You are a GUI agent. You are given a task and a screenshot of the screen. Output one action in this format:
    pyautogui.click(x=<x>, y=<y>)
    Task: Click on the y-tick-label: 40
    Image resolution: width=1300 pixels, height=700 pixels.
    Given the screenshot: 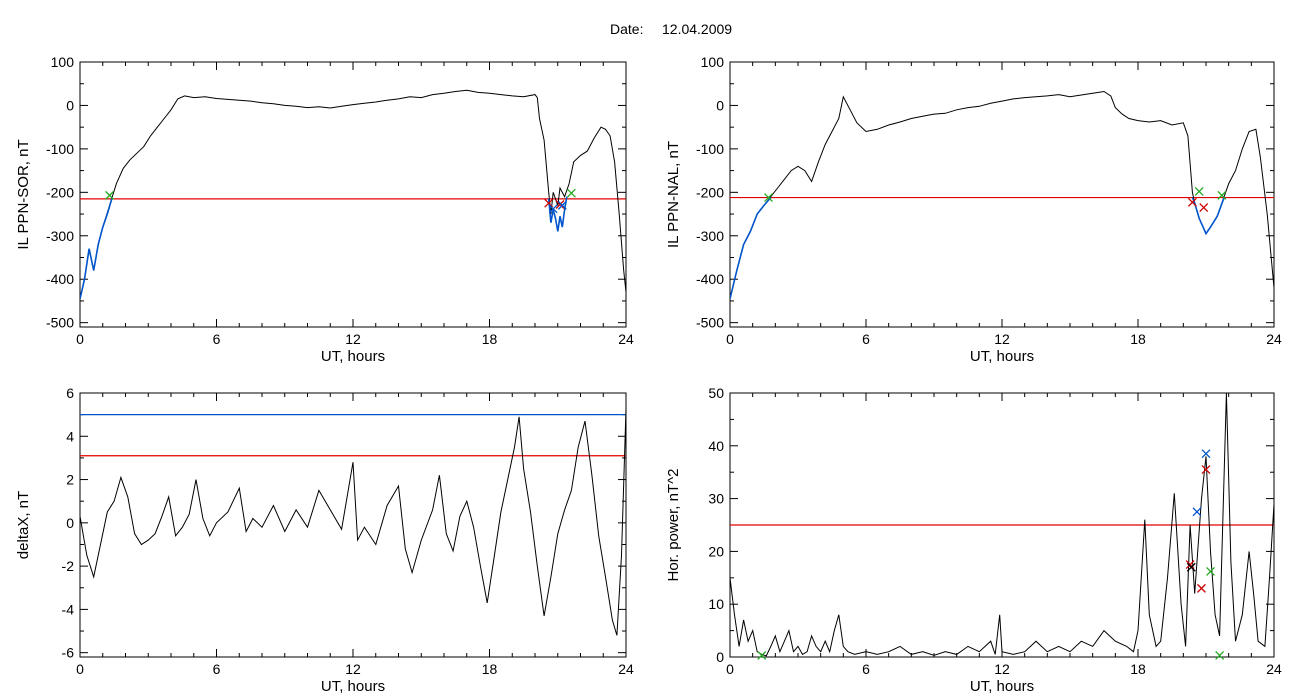 What is the action you would take?
    pyautogui.click(x=716, y=446)
    